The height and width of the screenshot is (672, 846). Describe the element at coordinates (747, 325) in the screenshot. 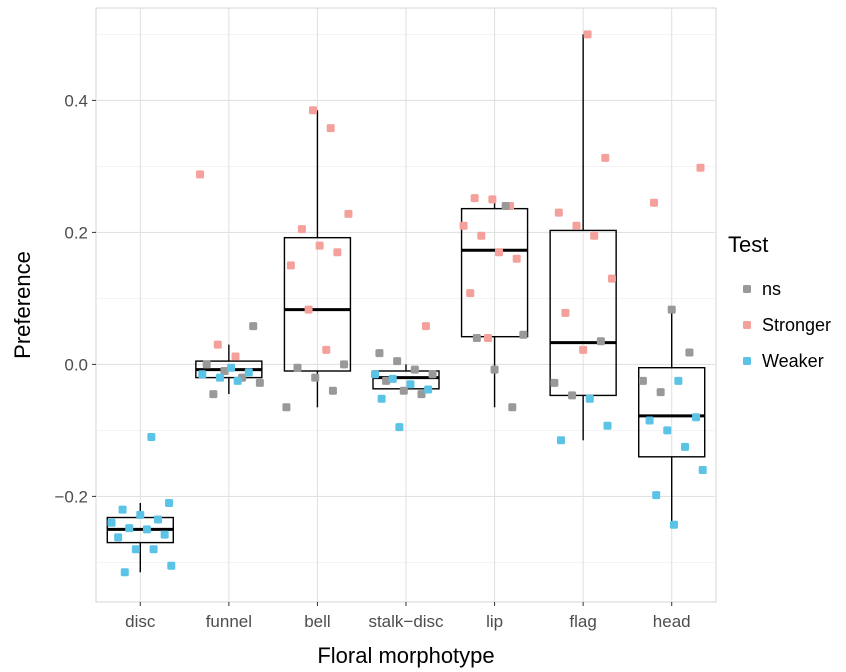

I see `legend-key-stronger` at that location.